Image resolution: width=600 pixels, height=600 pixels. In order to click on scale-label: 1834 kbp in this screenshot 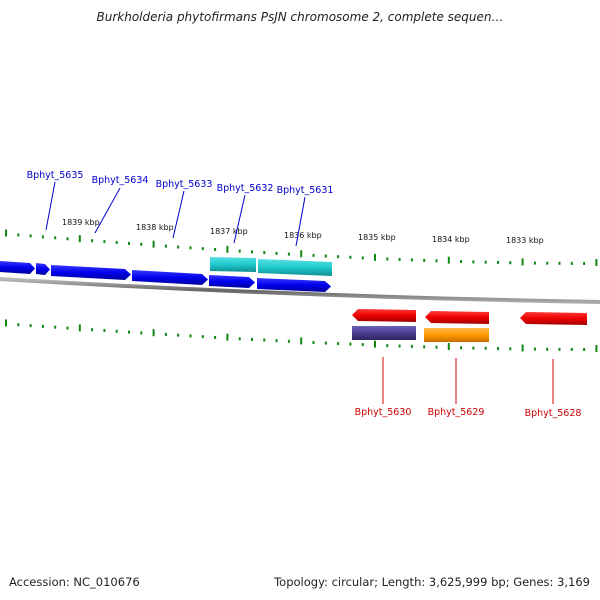, I will do `click(451, 239)`.